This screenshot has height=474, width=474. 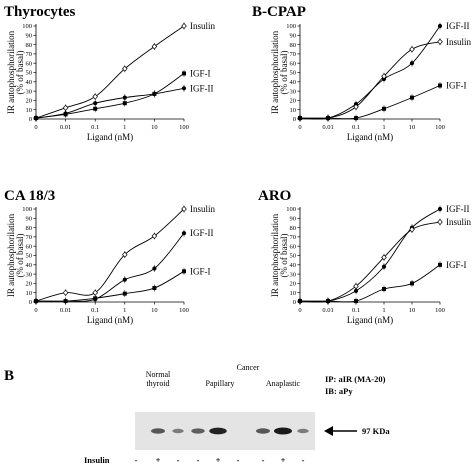 I want to click on ip-label: IP: aIR (MA-20), so click(x=355, y=379).